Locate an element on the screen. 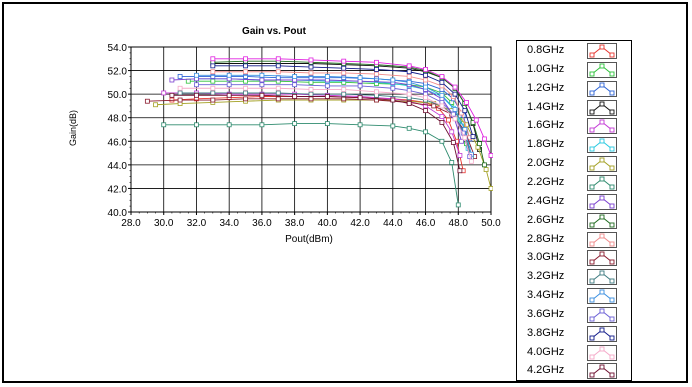  legend-label: 3.0GHz is located at coordinates (546, 257).